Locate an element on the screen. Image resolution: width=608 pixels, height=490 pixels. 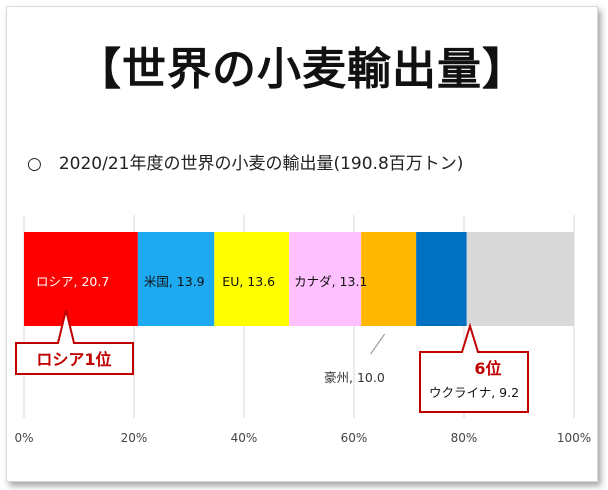
x-tick-label: 20% is located at coordinates (134, 438).